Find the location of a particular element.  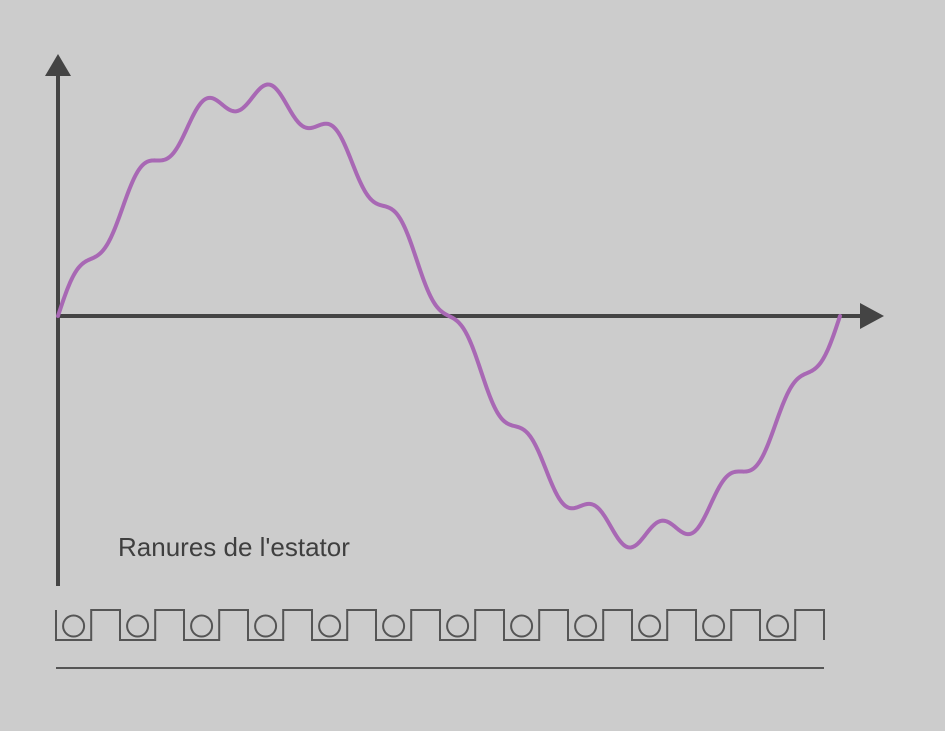

stator-slots is located at coordinates (440, 625).